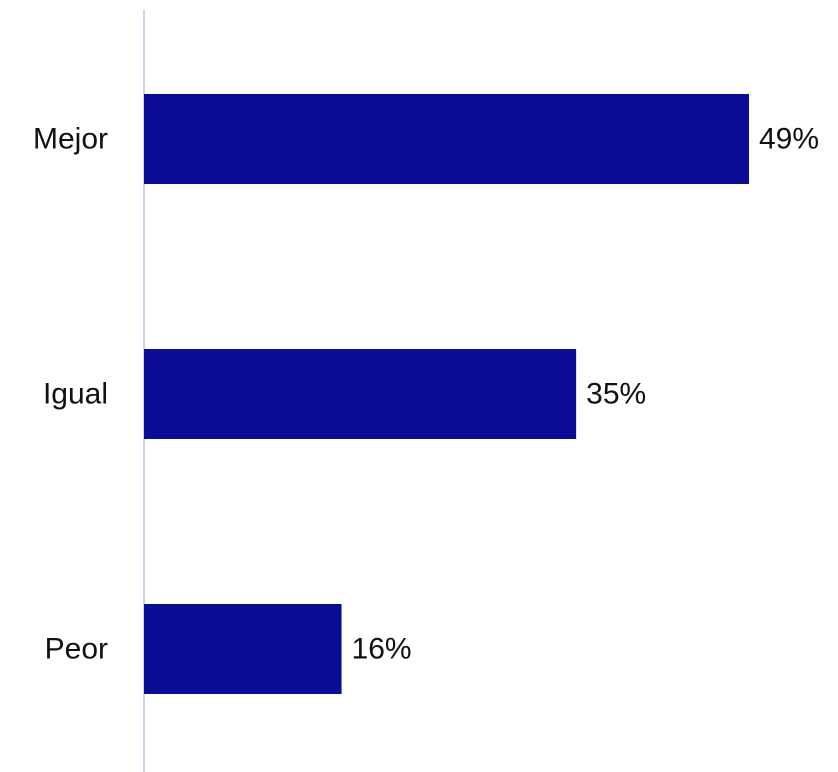 Image resolution: width=838 pixels, height=772 pixels. I want to click on bar-peor, so click(243, 649).